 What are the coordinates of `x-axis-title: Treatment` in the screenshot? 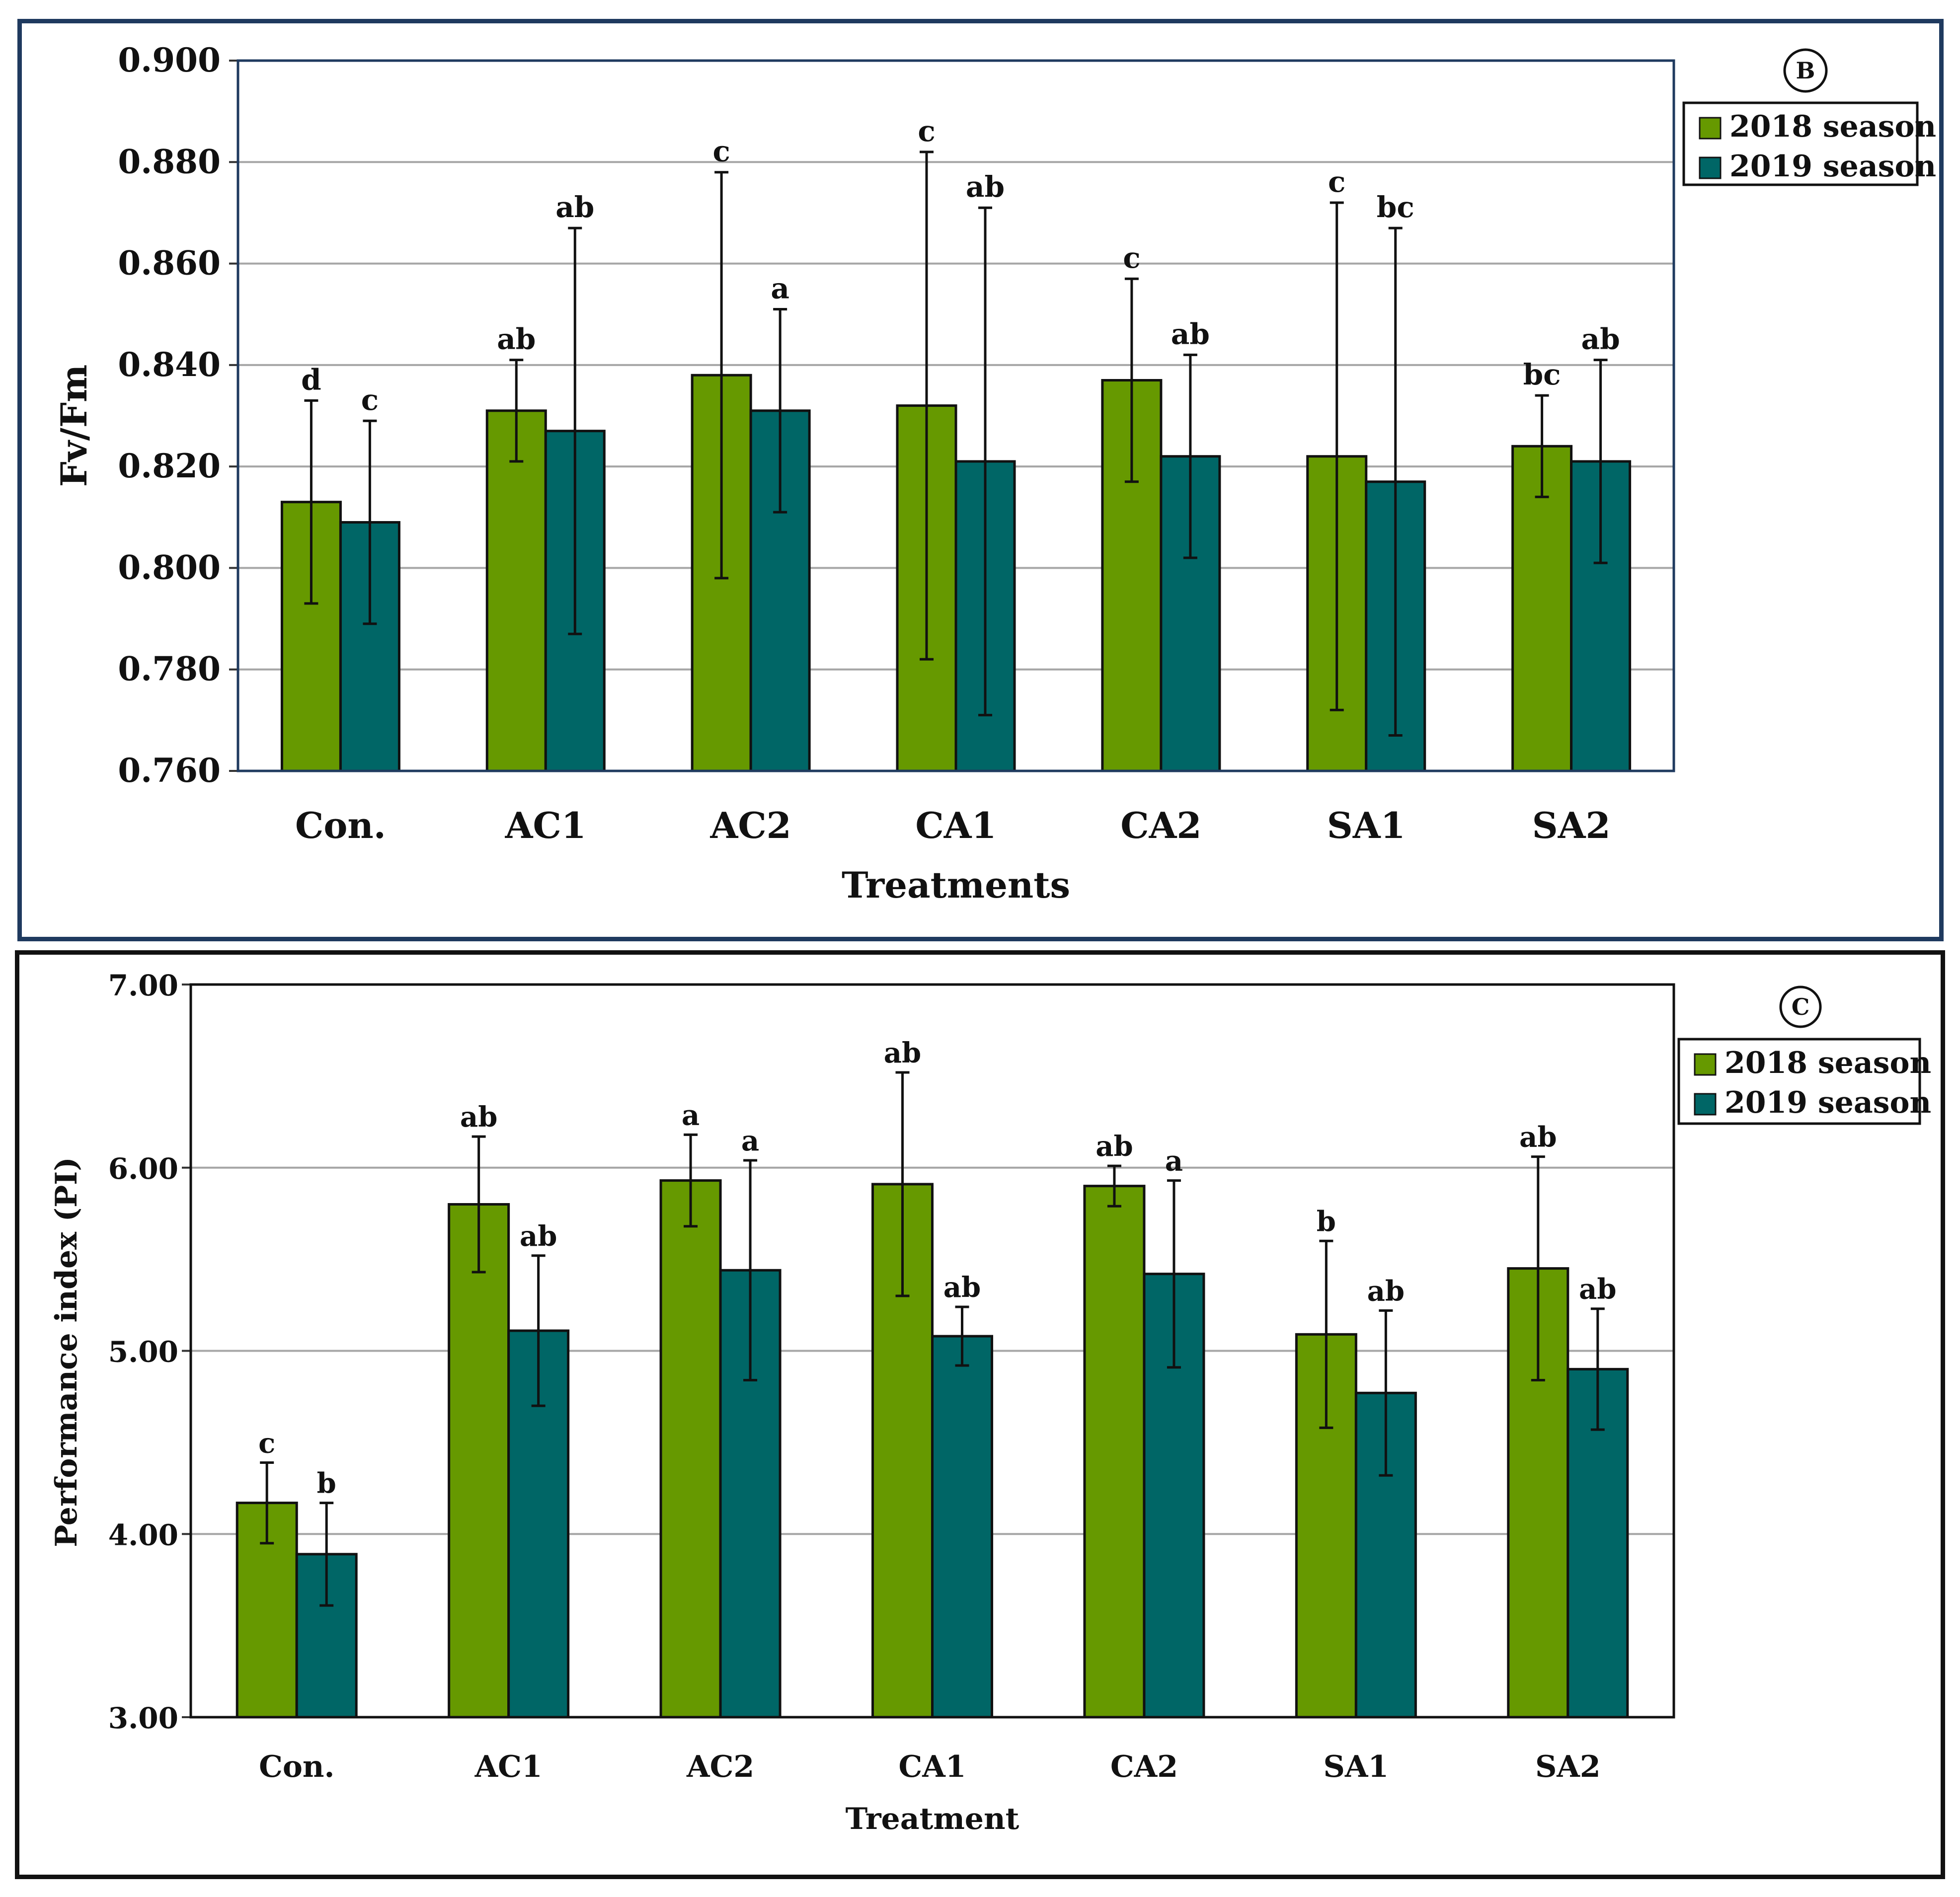 It's located at (933, 1819).